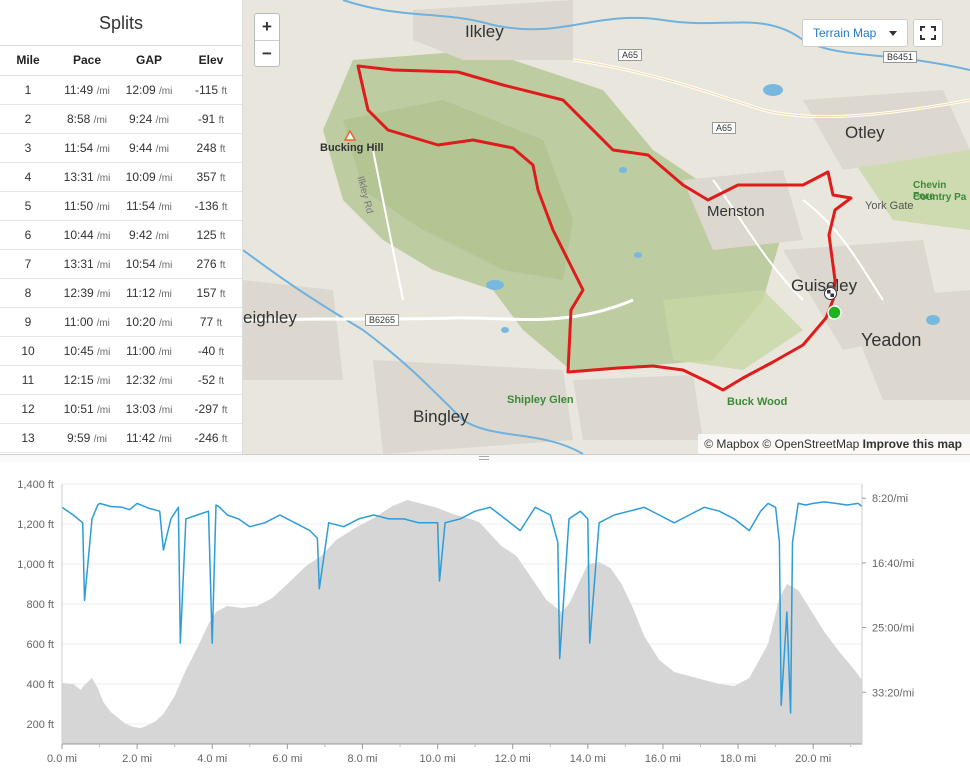  I want to click on split-row: 6 10:44 /mi 9:42 /mi 125 ft, so click(121, 235).